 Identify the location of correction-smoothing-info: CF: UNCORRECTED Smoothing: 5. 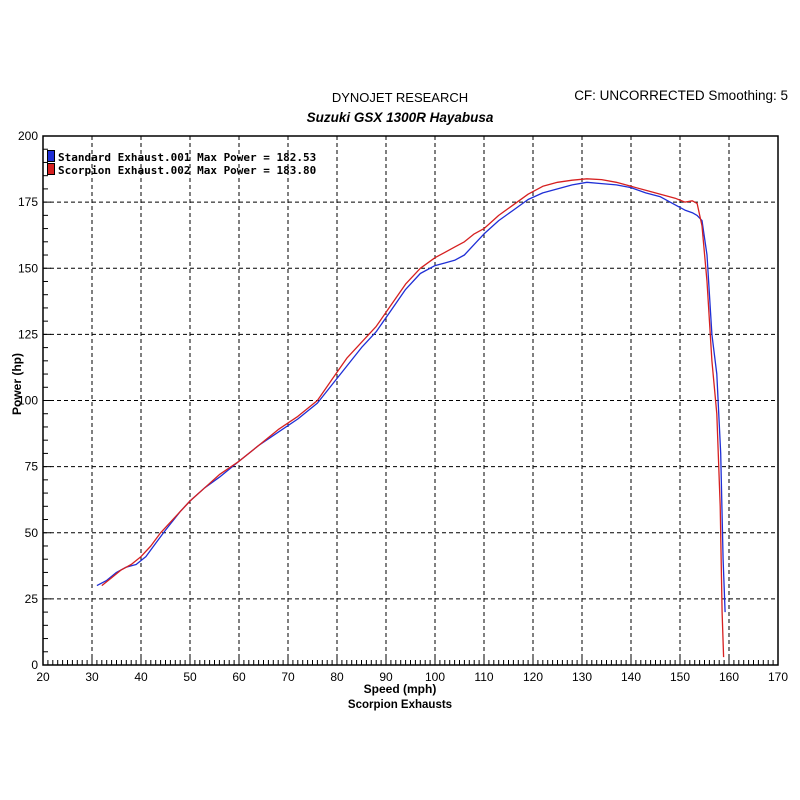
(681, 95).